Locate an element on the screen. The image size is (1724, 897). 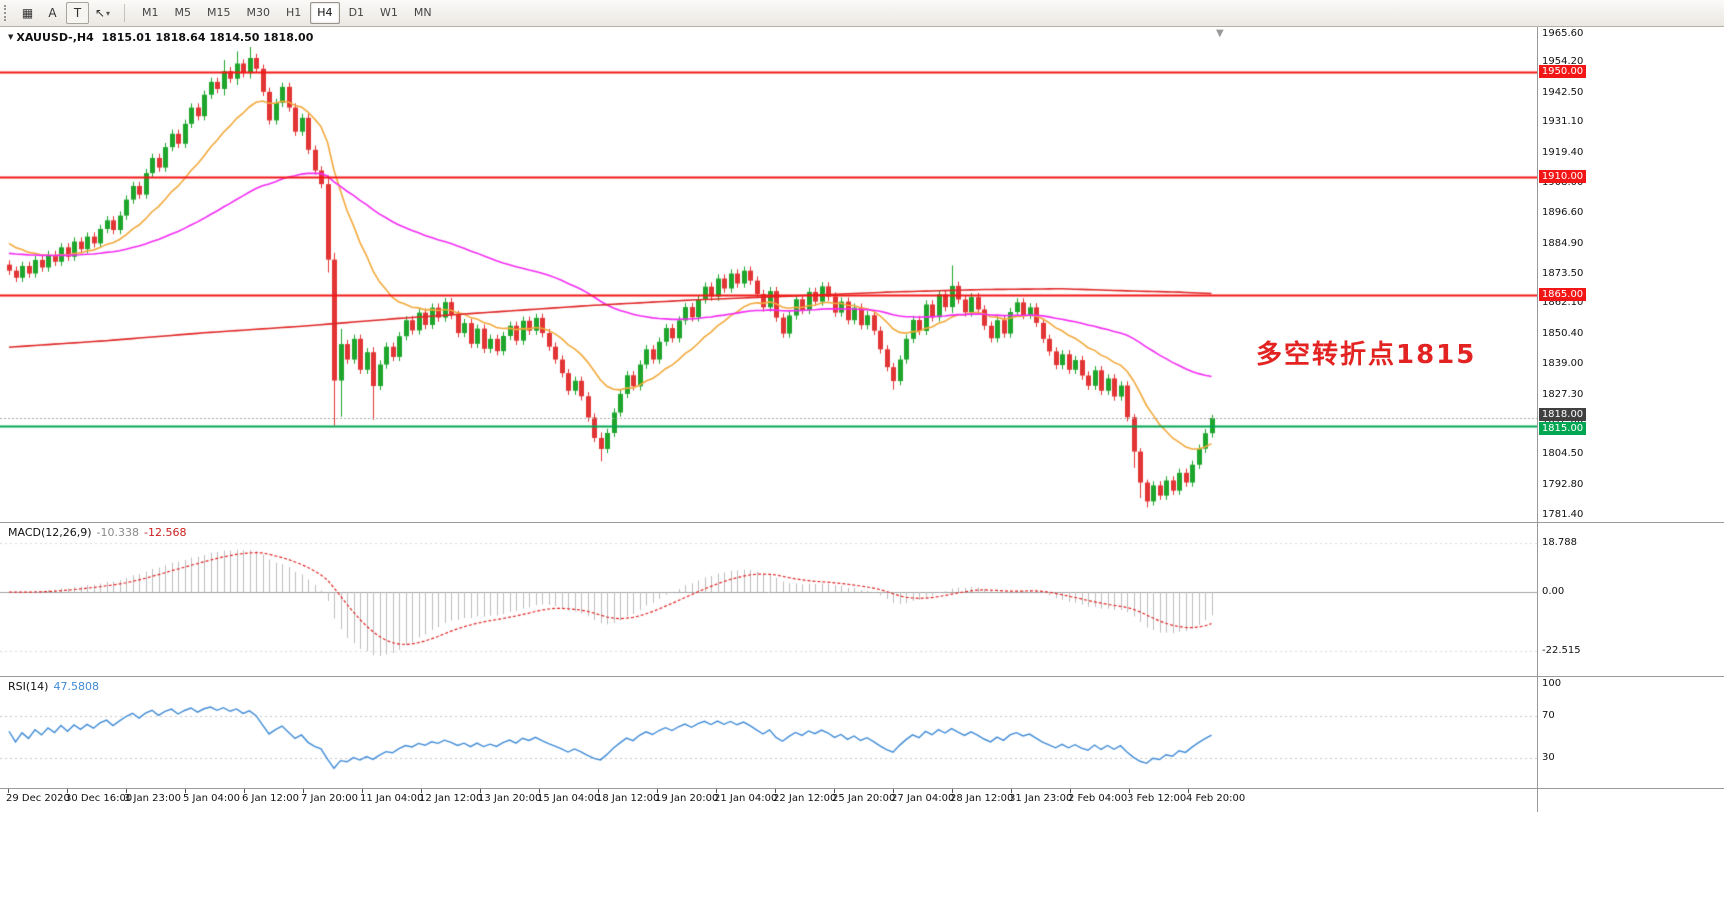
price-level-tag: 1818.00 is located at coordinates (1562, 415).